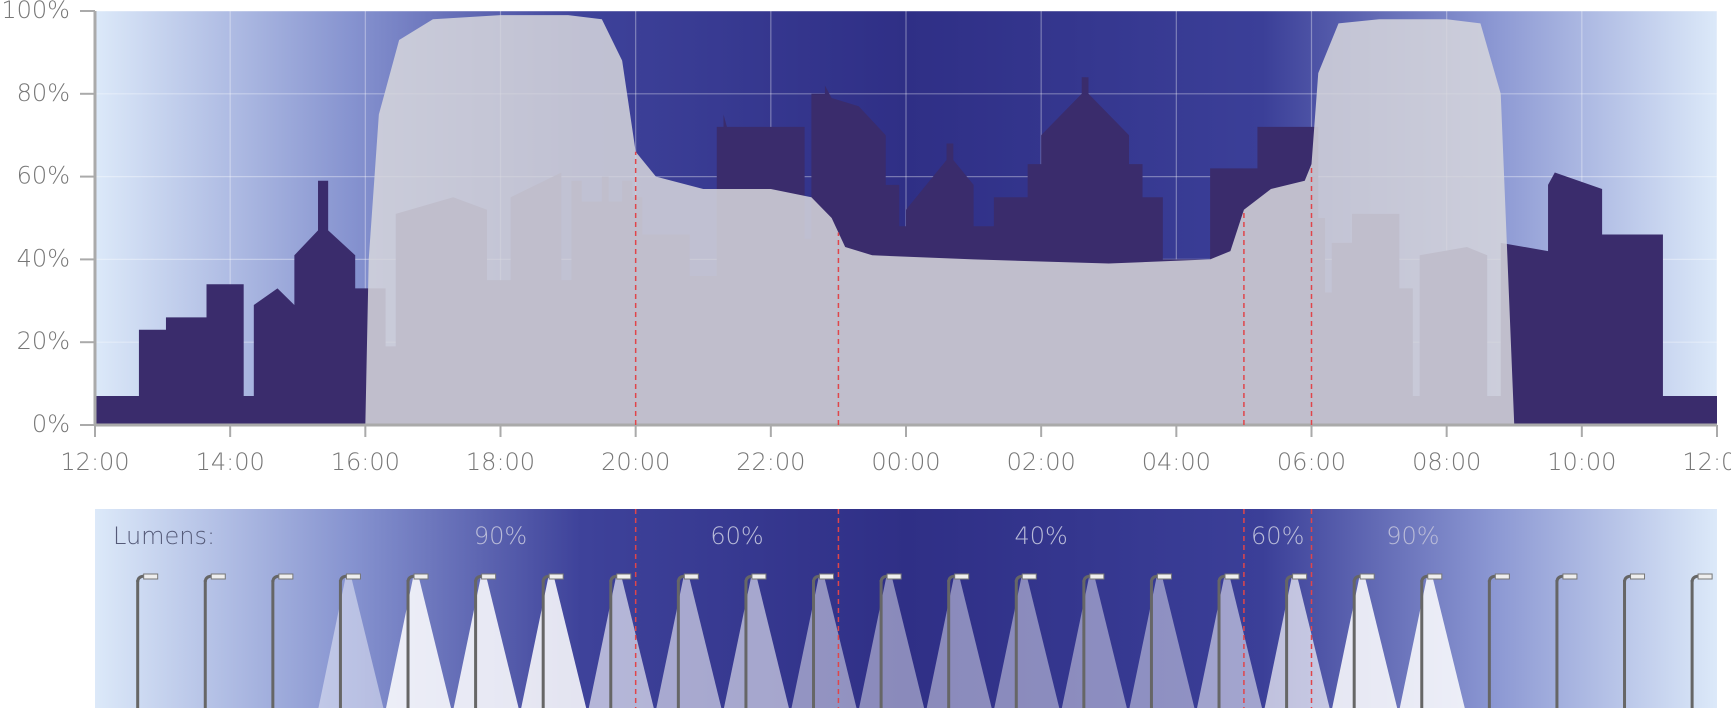  Describe the element at coordinates (1040, 536) in the screenshot. I see `dimming-level-label: 40%` at that location.